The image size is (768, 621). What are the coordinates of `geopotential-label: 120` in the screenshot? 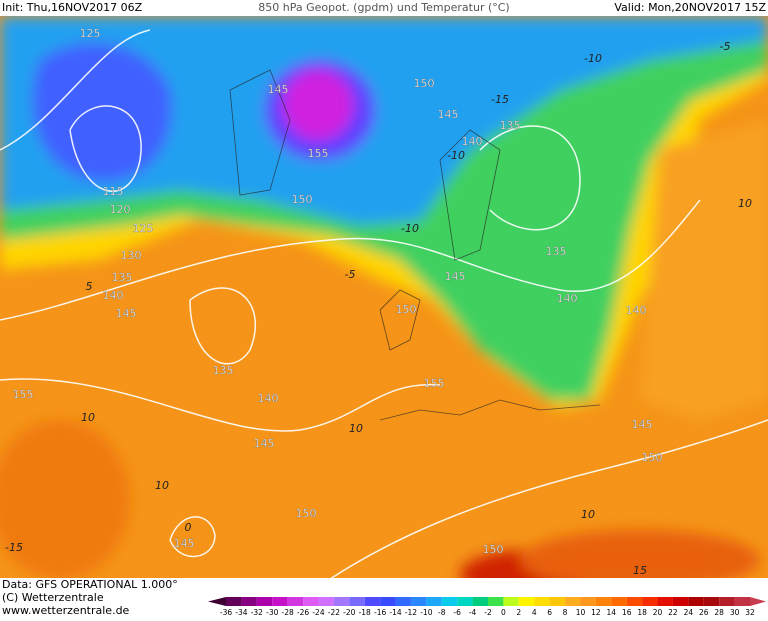 It's located at (120, 209).